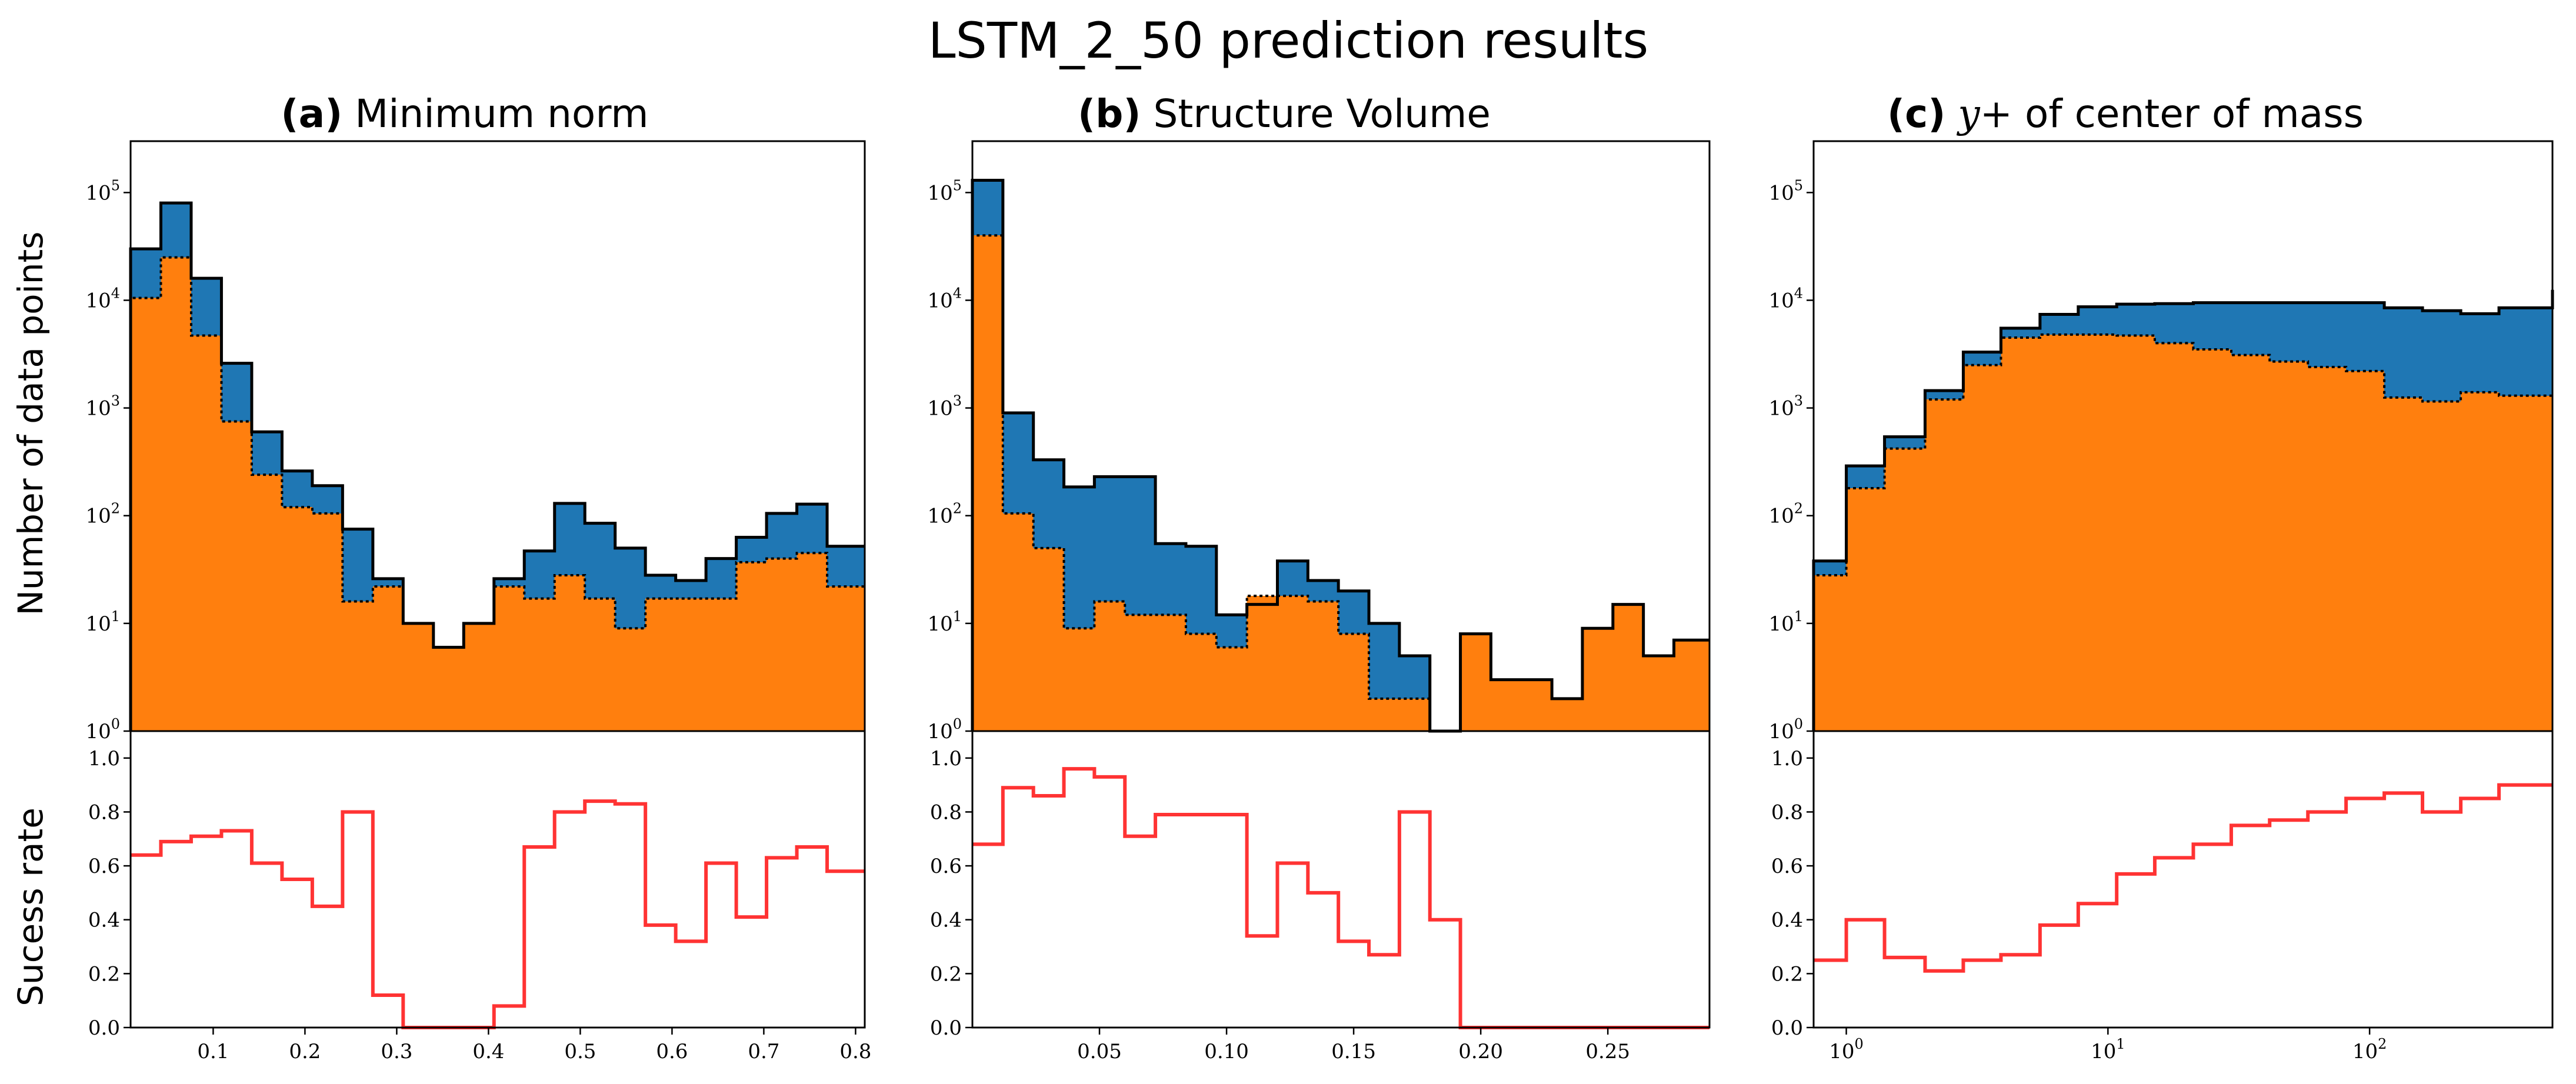 Image resolution: width=2576 pixels, height=1084 pixels. I want to click on x-tick-label: 0.3, so click(397, 1051).